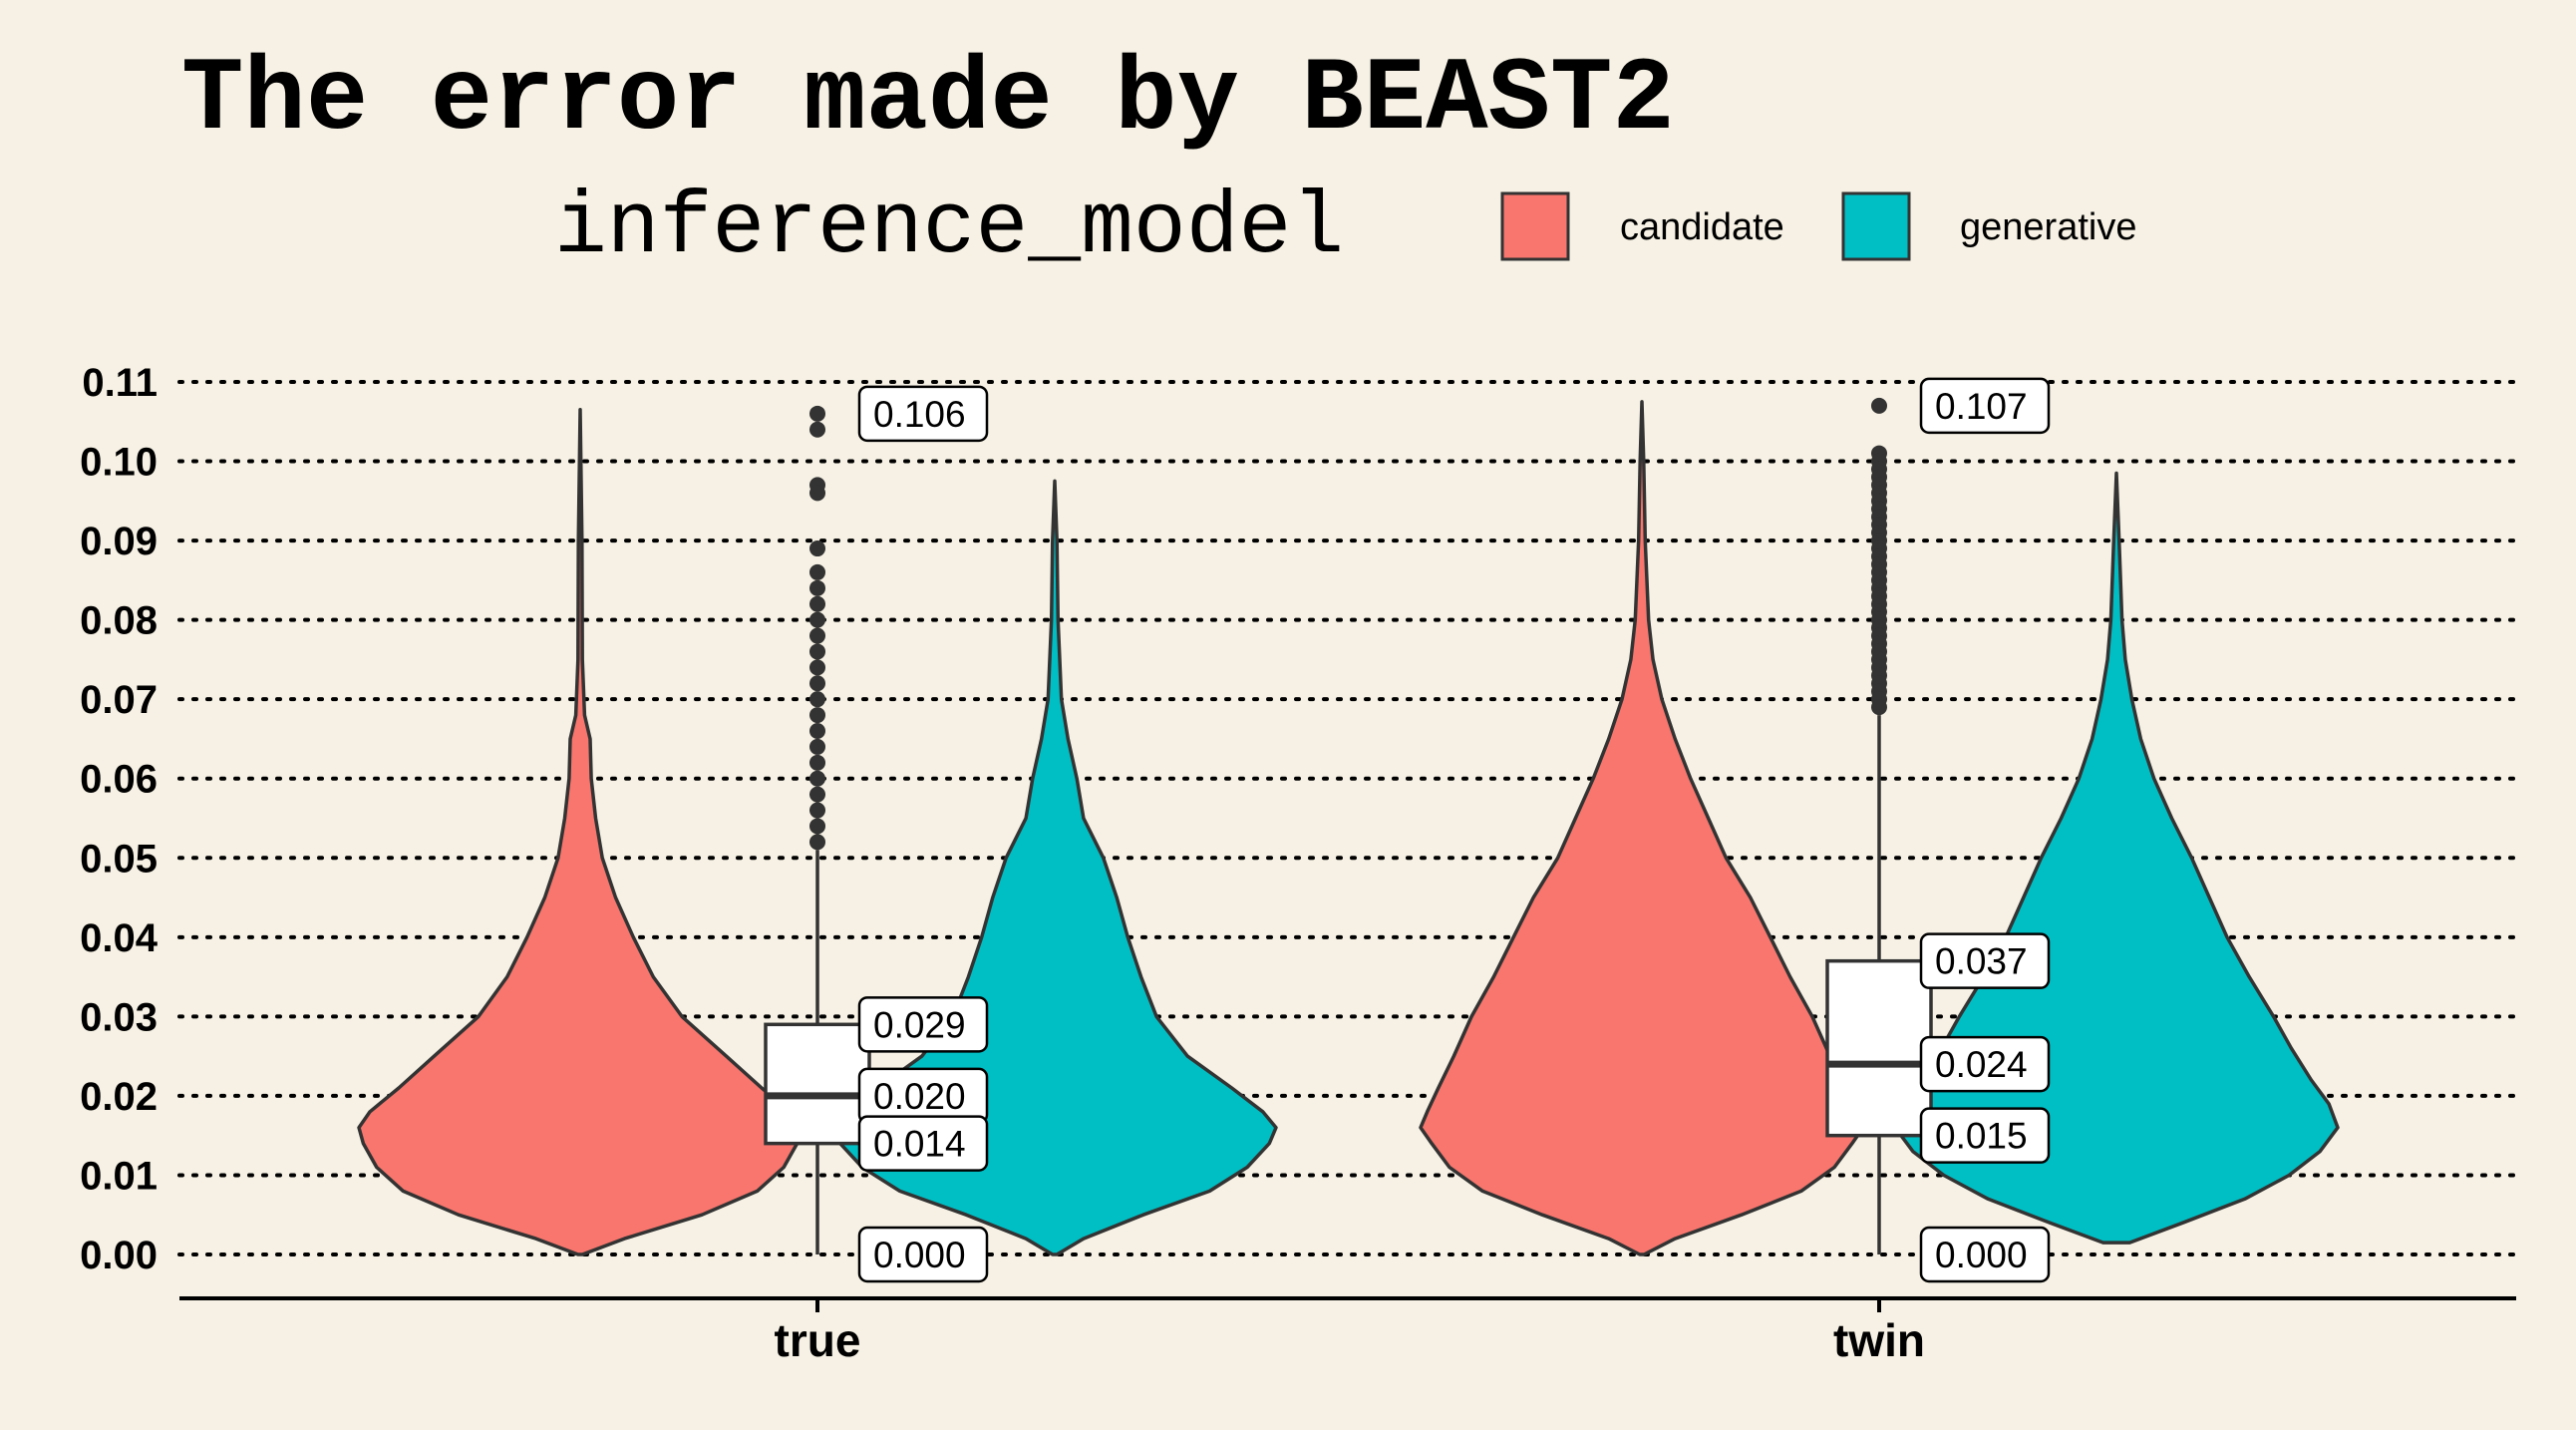 The image size is (2576, 1430). Describe the element at coordinates (1702, 227) in the screenshot. I see `legend-label-candidate: candidate` at that location.